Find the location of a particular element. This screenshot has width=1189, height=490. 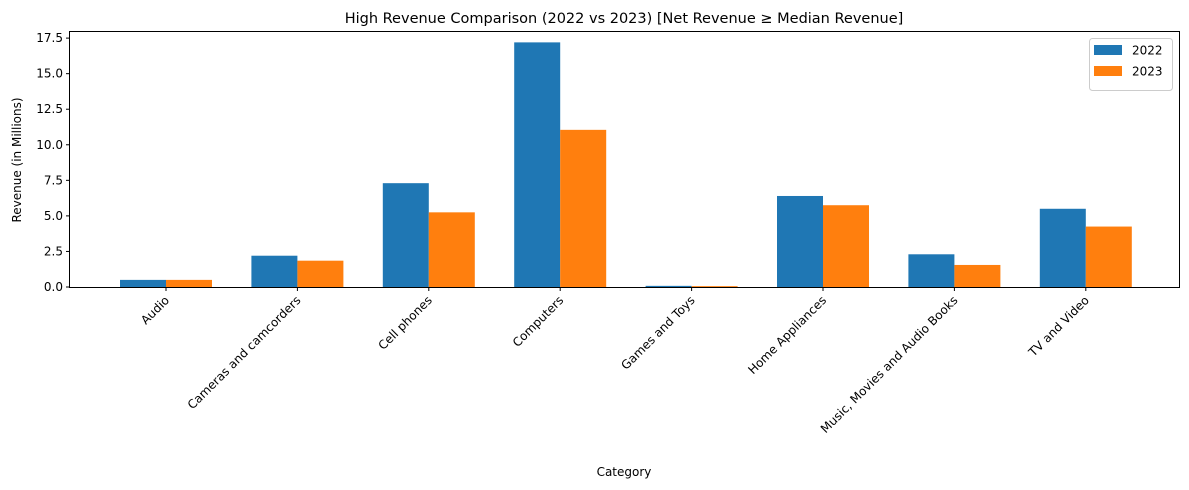

y-axis: 0.0 2.5 5.0 7.5 10.0 12.5 15.0 17.5 is located at coordinates (53, 162).